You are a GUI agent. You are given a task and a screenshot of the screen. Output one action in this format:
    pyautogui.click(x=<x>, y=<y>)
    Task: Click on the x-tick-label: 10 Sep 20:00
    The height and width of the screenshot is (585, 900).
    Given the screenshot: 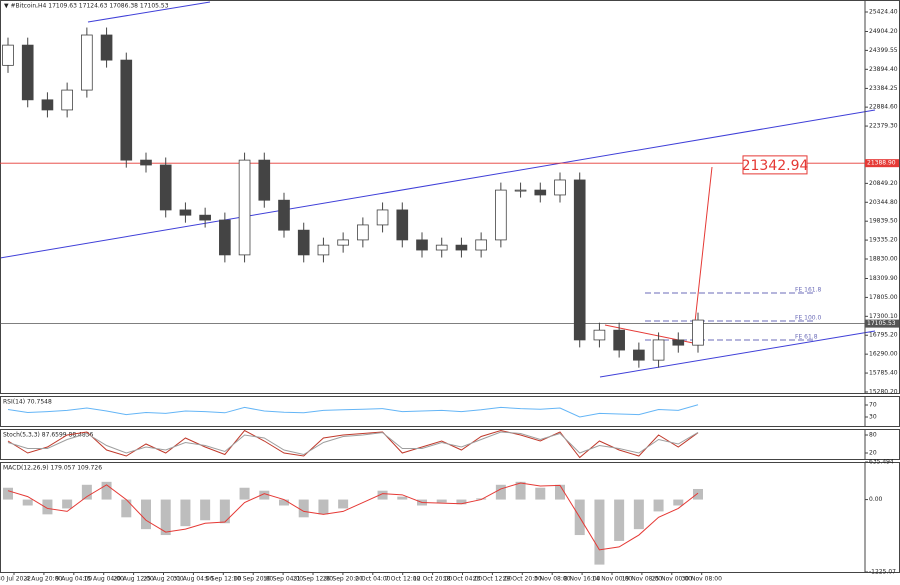 What is the action you would take?
    pyautogui.click(x=253, y=579)
    